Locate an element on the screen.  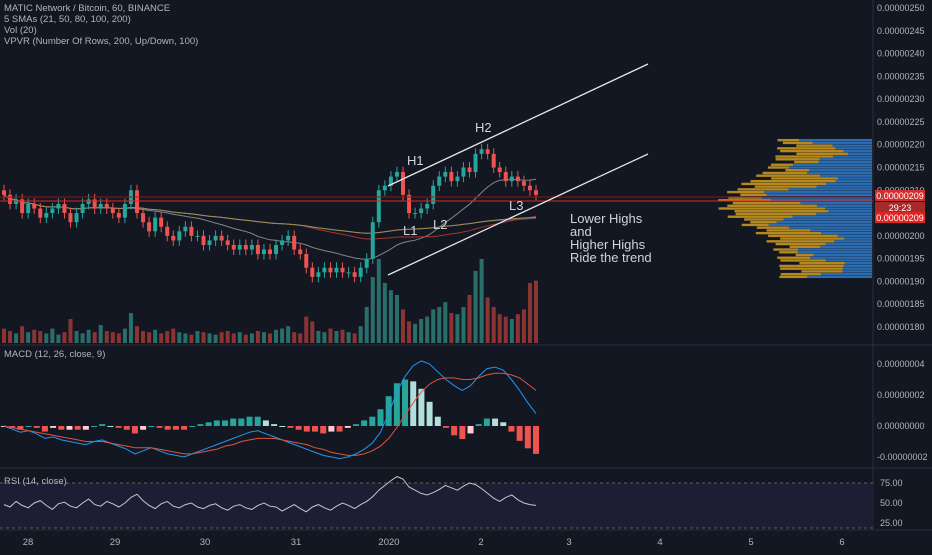
macd-panel is located at coordinates (270, 410).